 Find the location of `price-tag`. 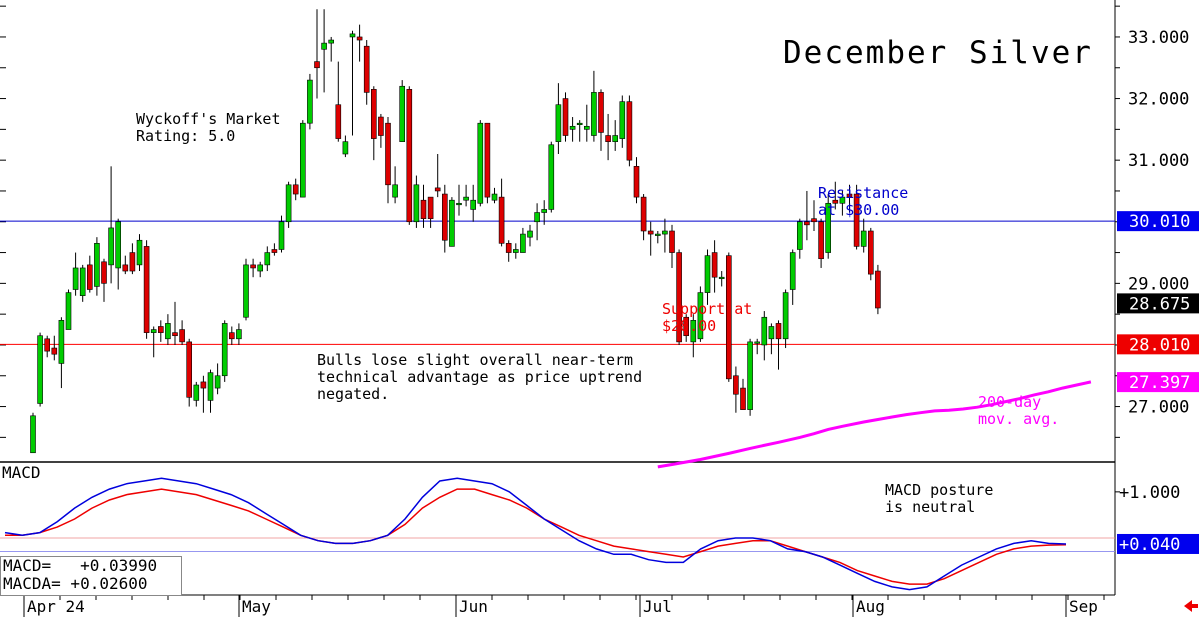

price-tag is located at coordinates (1158, 303).